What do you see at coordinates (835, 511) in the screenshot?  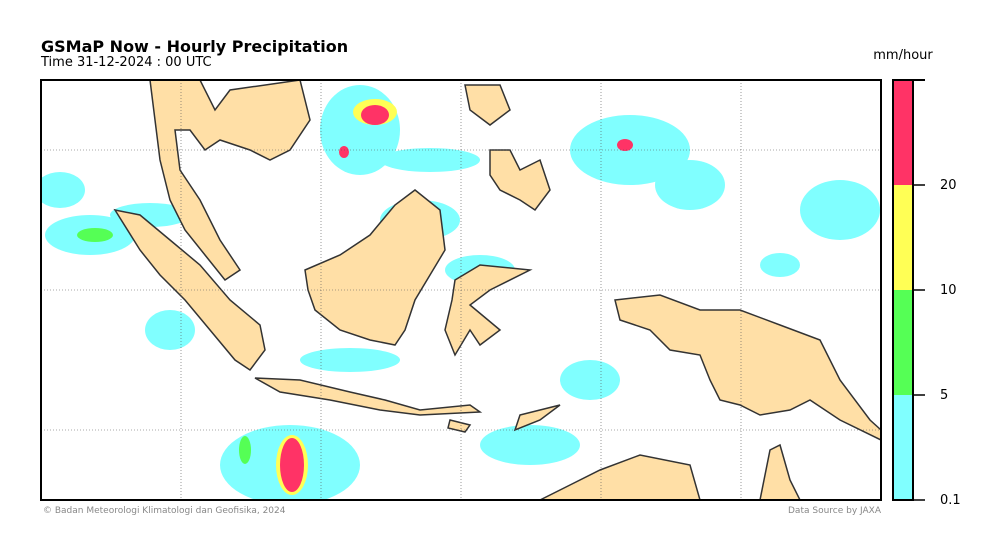 I see `source: Data Source by JAXA` at bounding box center [835, 511].